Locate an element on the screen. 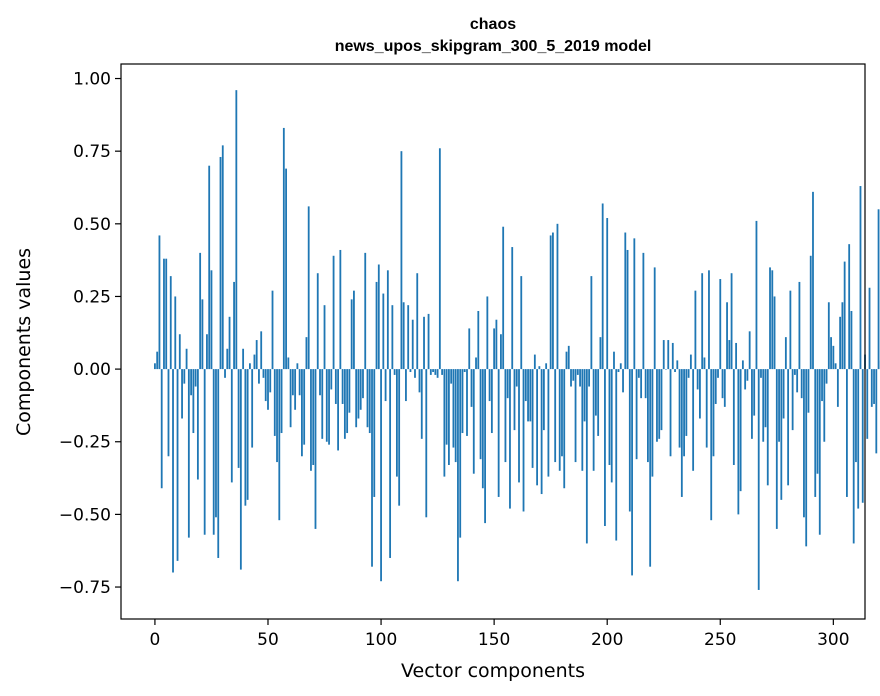 Image resolution: width=880 pixels, height=696 pixels. y-tick-label: 0.50 is located at coordinates (92, 225).